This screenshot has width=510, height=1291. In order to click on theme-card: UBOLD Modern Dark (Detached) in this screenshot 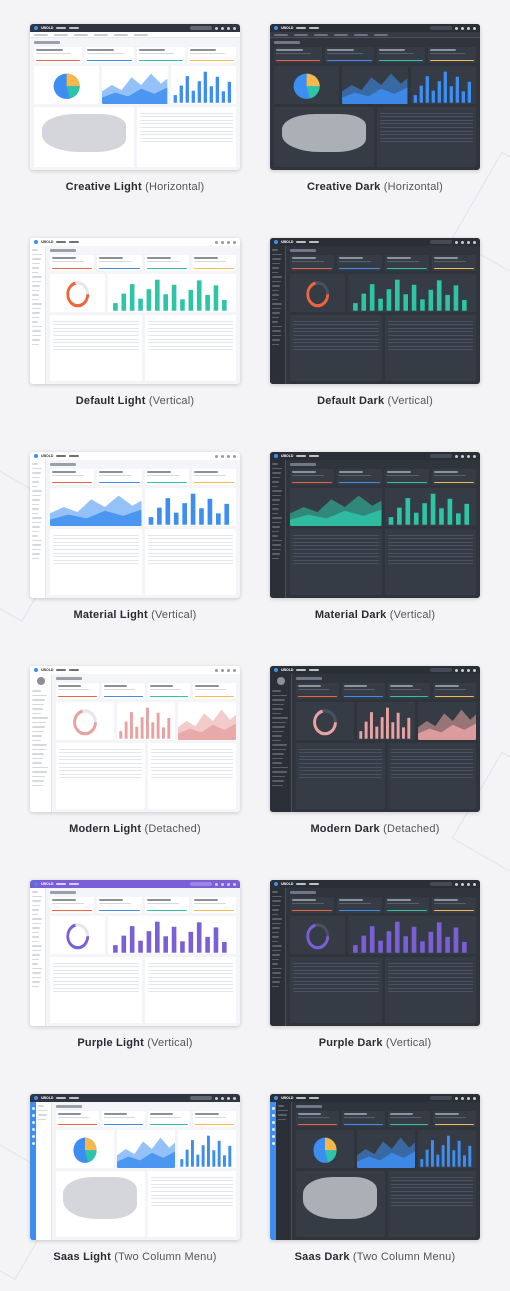, I will do `click(375, 773)`.